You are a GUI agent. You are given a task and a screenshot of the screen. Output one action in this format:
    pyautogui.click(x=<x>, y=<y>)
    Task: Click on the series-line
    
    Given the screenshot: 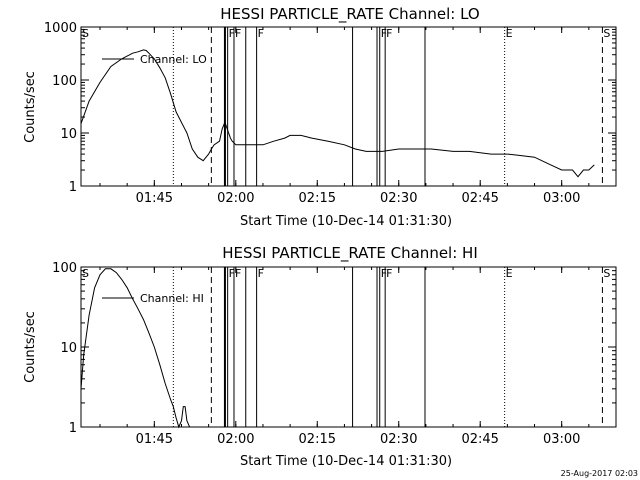 What is the action you would take?
    pyautogui.click(x=136, y=348)
    